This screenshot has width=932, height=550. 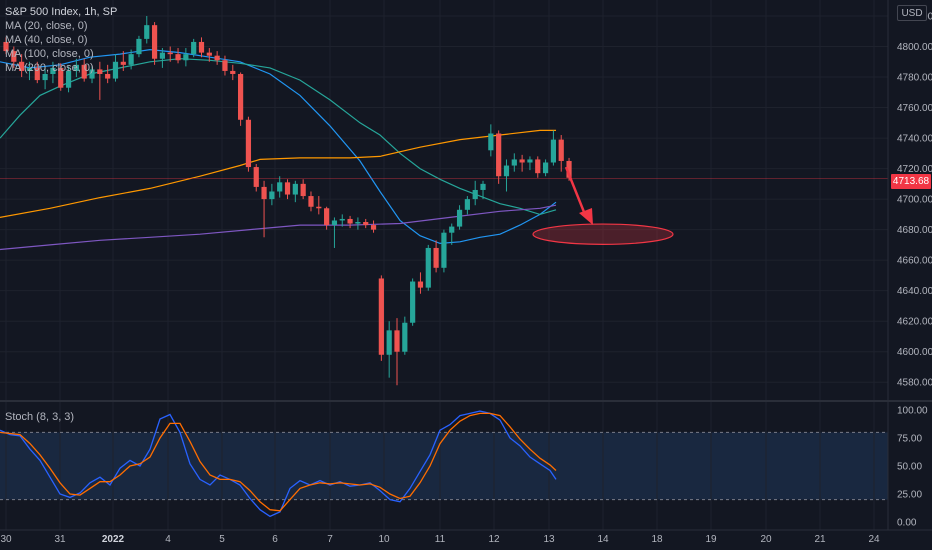 What do you see at coordinates (549, 539) in the screenshot?
I see `time-tick-label: 13` at bounding box center [549, 539].